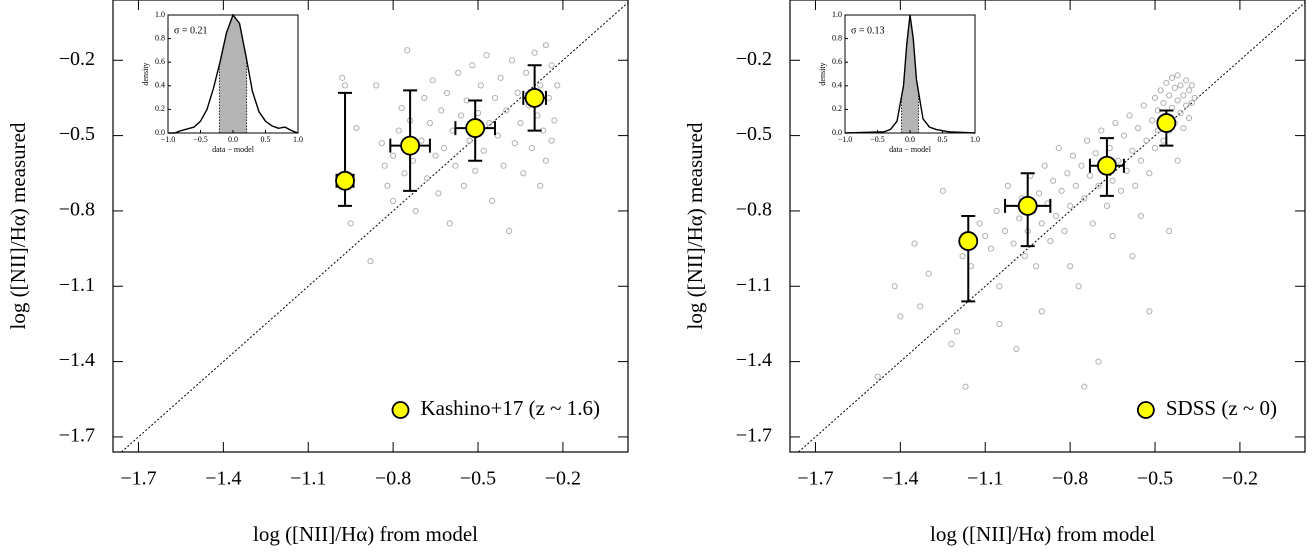 The image size is (1316, 554). I want to click on inset-y-tick-label: 0.8, so click(160, 37).